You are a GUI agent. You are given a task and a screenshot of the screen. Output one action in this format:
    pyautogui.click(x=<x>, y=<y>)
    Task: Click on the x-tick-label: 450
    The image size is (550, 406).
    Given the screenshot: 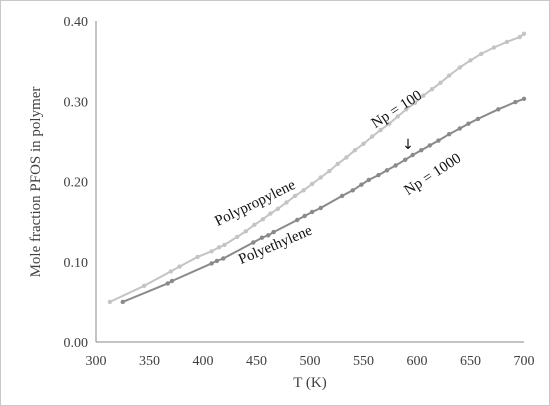 What is the action you would take?
    pyautogui.click(x=256, y=361)
    